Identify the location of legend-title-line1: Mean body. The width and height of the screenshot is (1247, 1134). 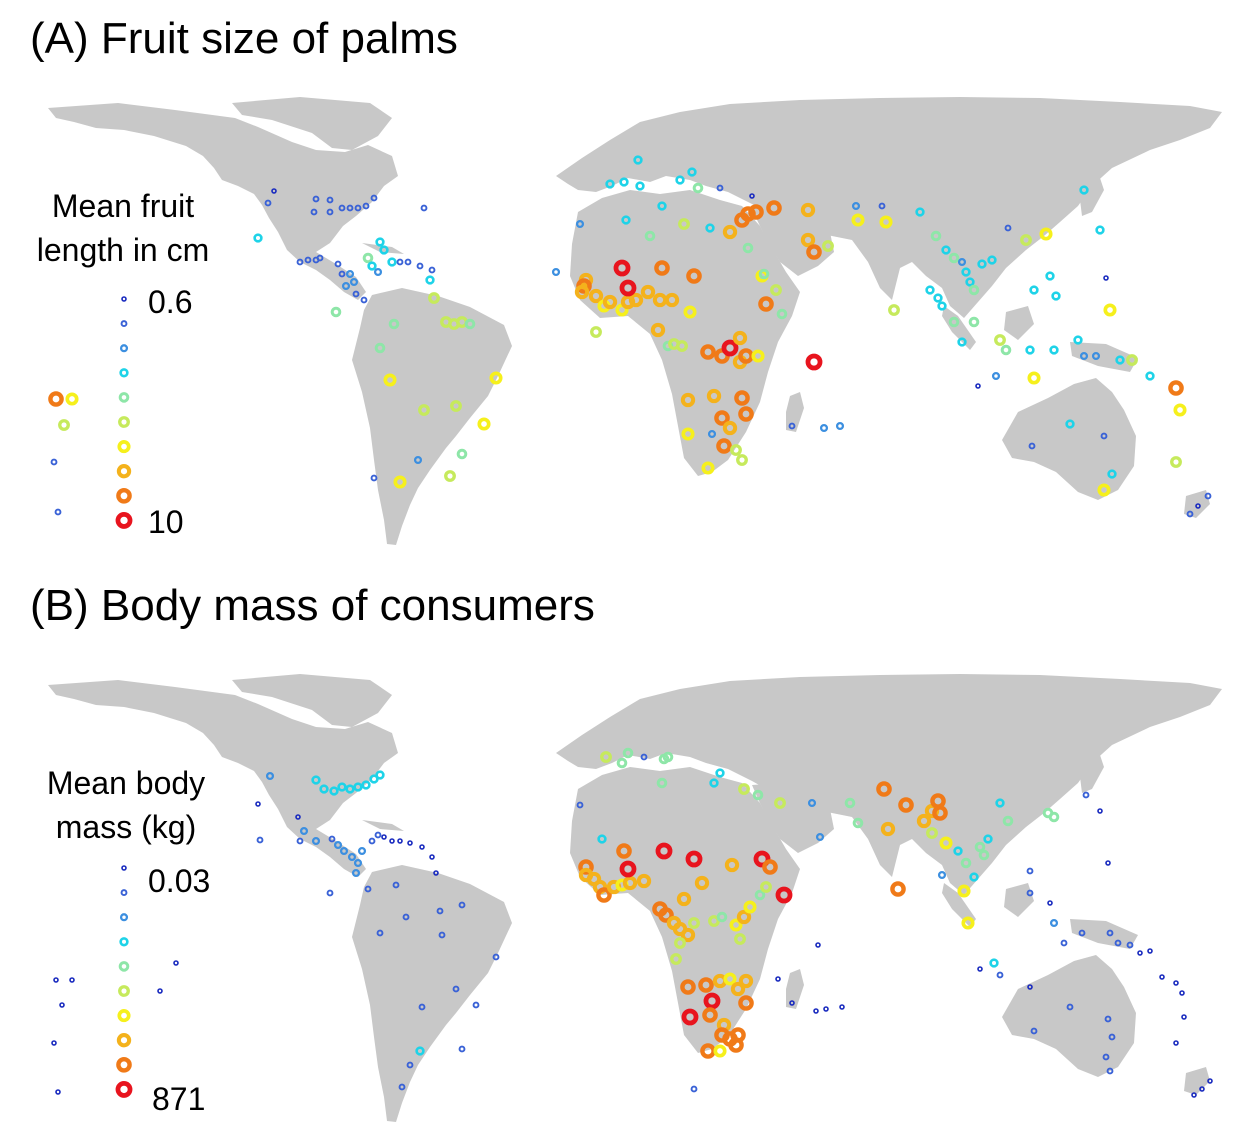
(126, 783).